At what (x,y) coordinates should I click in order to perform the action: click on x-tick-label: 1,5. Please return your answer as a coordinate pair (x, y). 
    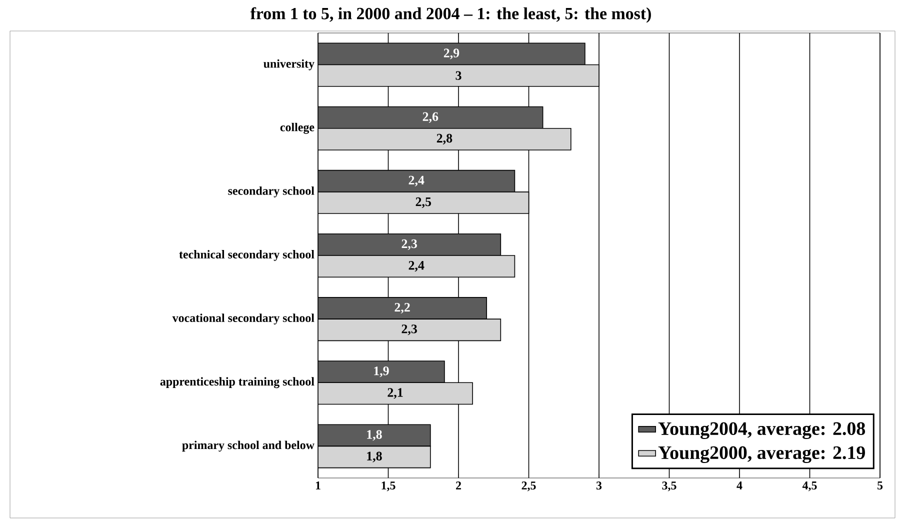
    Looking at the image, I should click on (389, 487).